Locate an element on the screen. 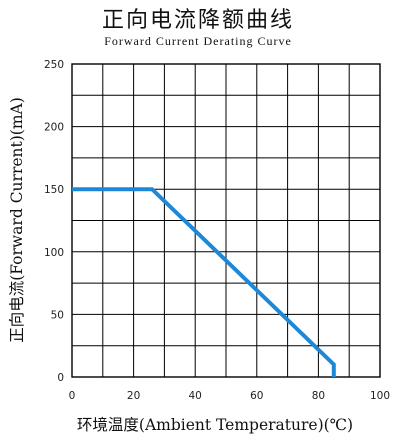  x-axis-label: 环境温度(Ambient Temperature)(℃) is located at coordinates (215, 425).